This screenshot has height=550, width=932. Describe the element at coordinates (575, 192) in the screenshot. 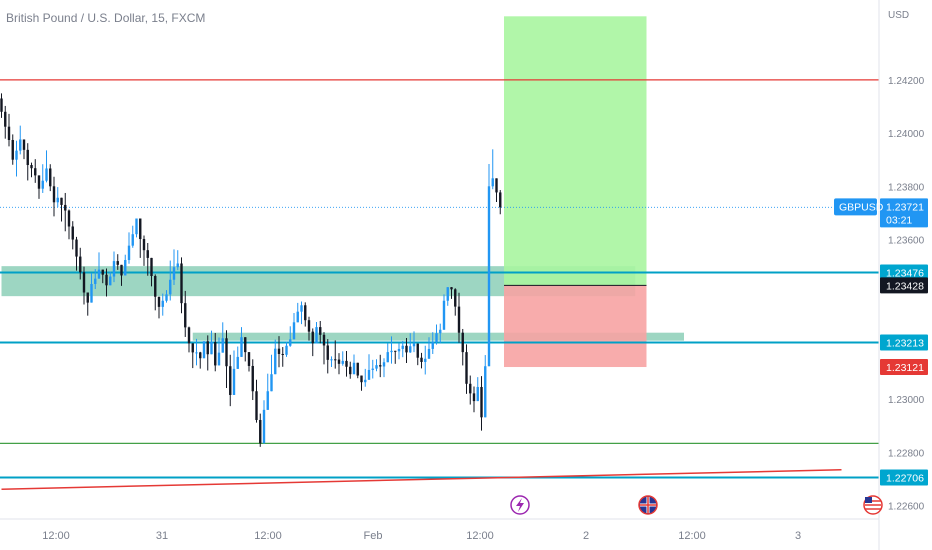

I see `position-tool` at that location.